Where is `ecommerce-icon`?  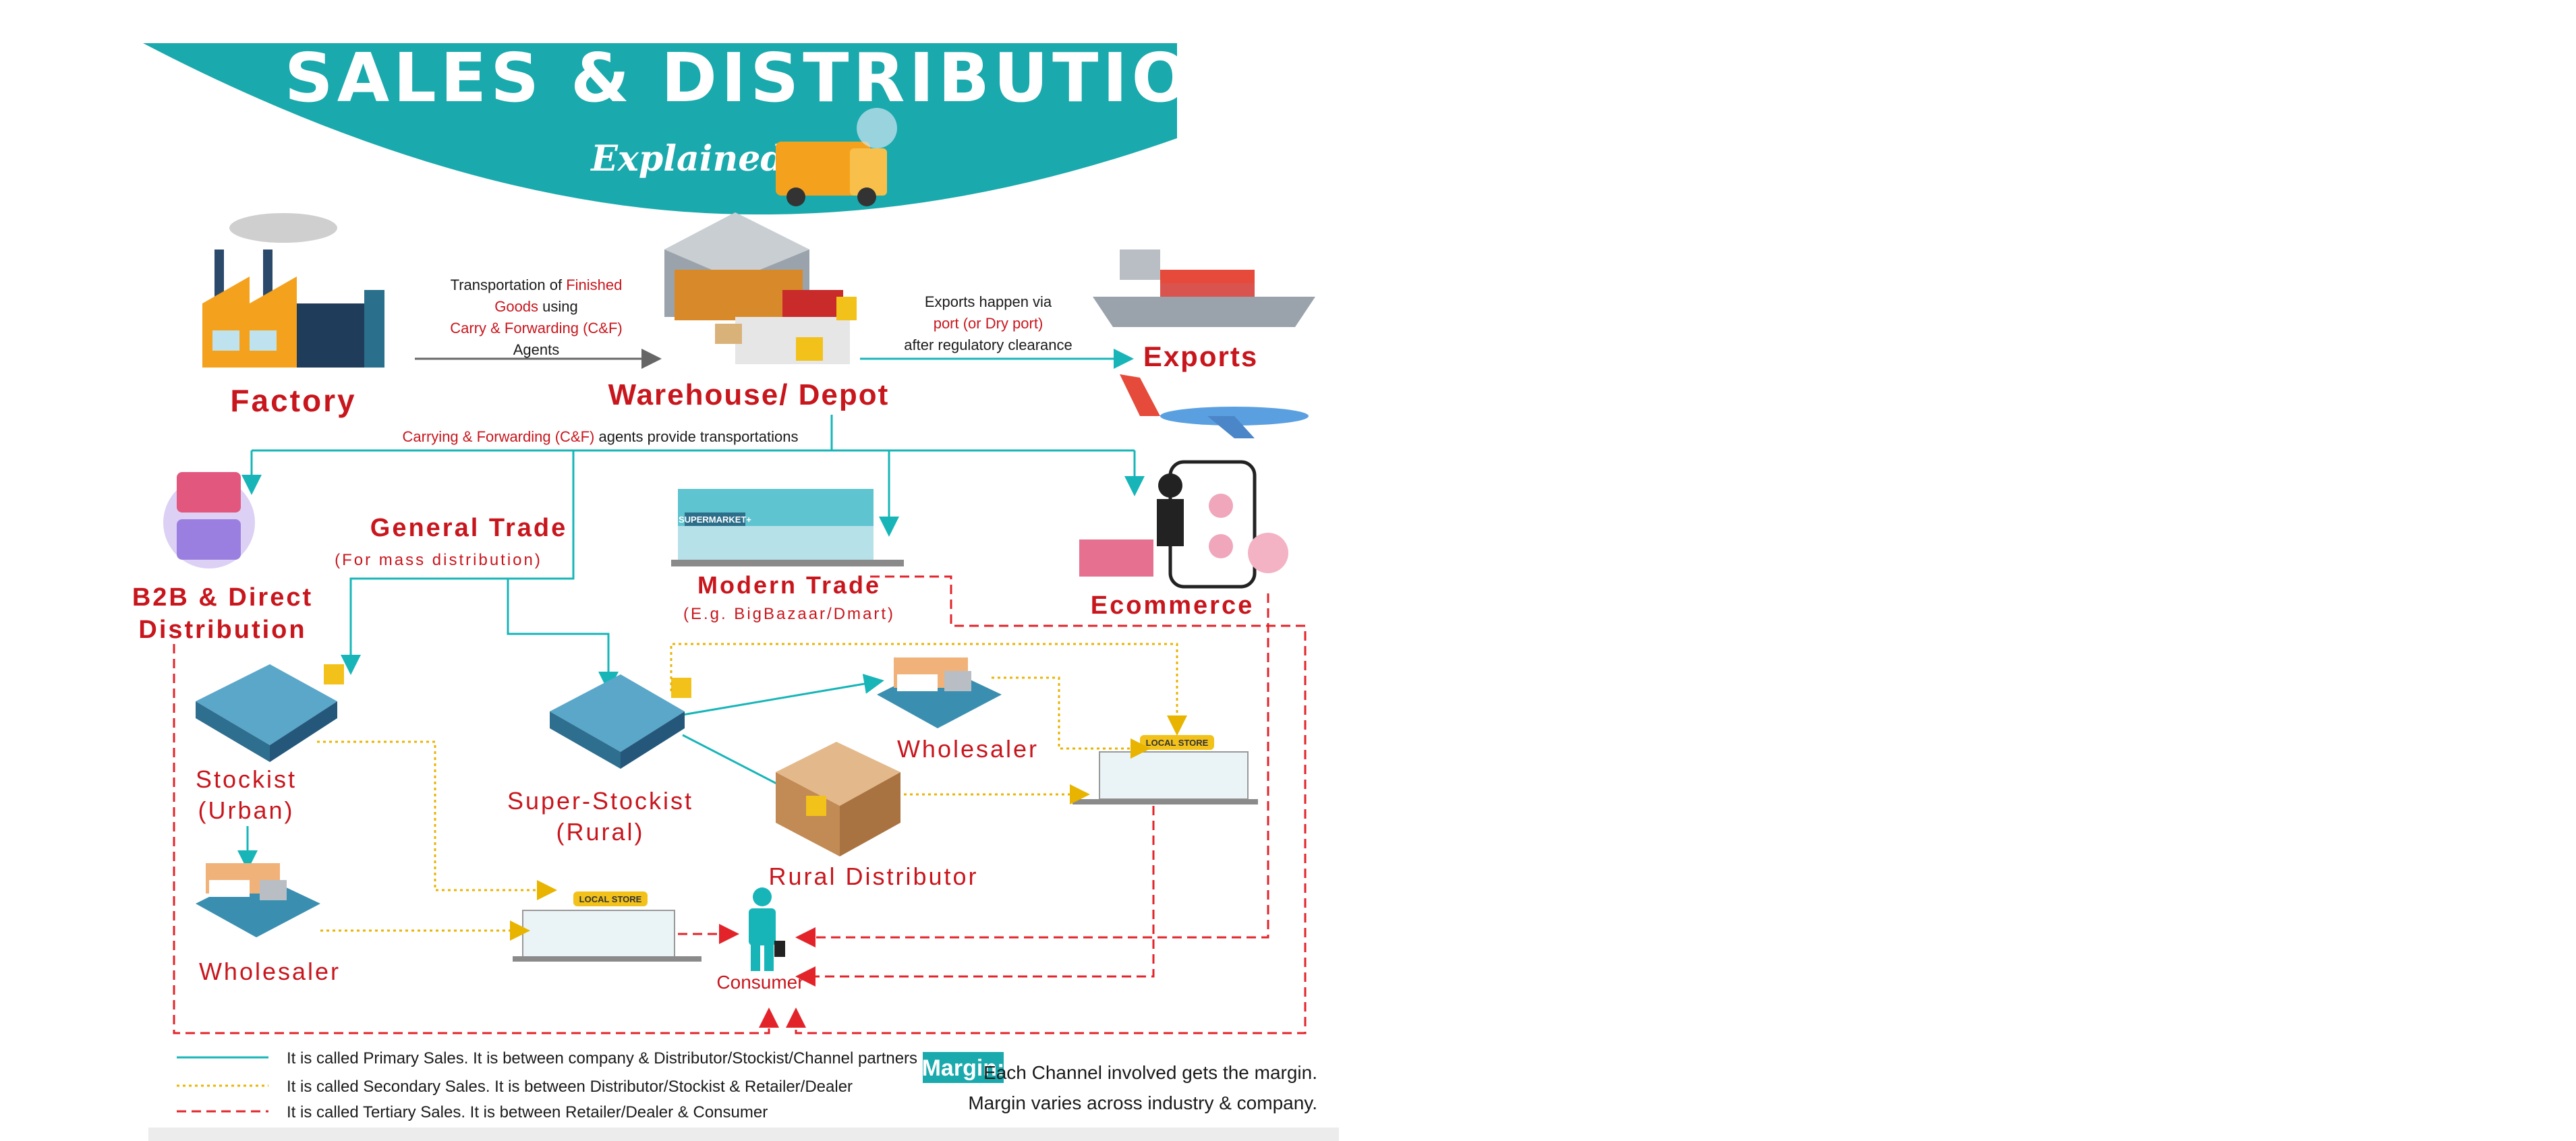
ecommerce-icon is located at coordinates (1183, 524).